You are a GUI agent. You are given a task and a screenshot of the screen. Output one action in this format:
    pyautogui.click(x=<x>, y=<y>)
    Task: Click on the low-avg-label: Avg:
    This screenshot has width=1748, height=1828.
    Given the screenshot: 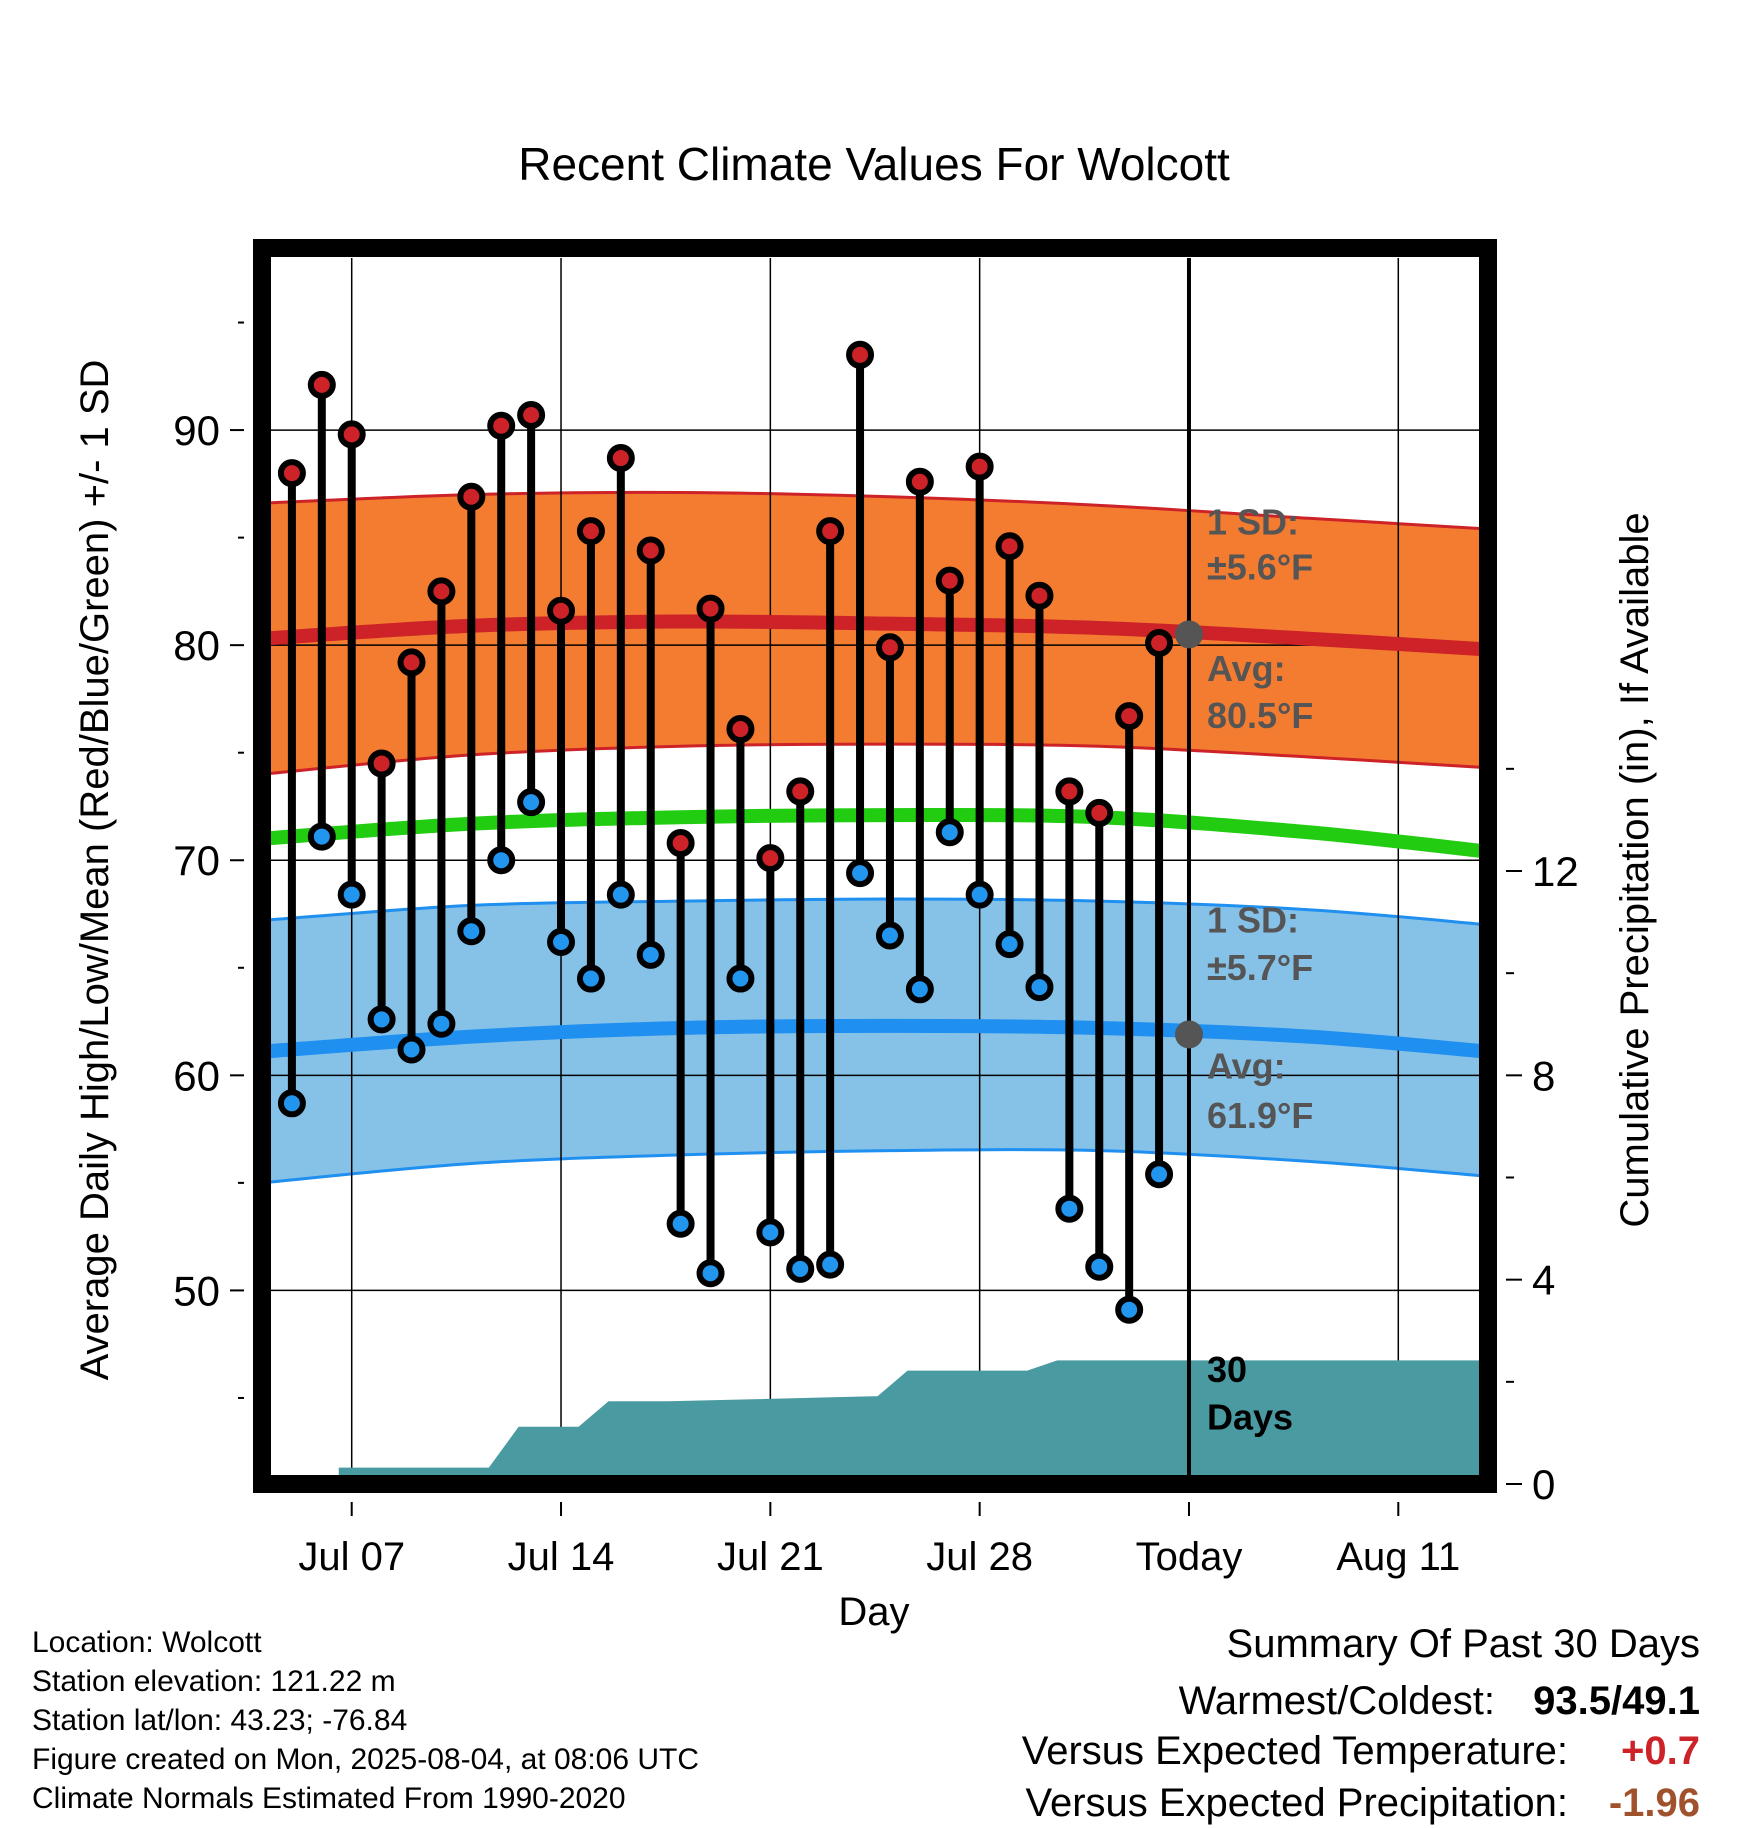 What is the action you would take?
    pyautogui.click(x=1246, y=1066)
    